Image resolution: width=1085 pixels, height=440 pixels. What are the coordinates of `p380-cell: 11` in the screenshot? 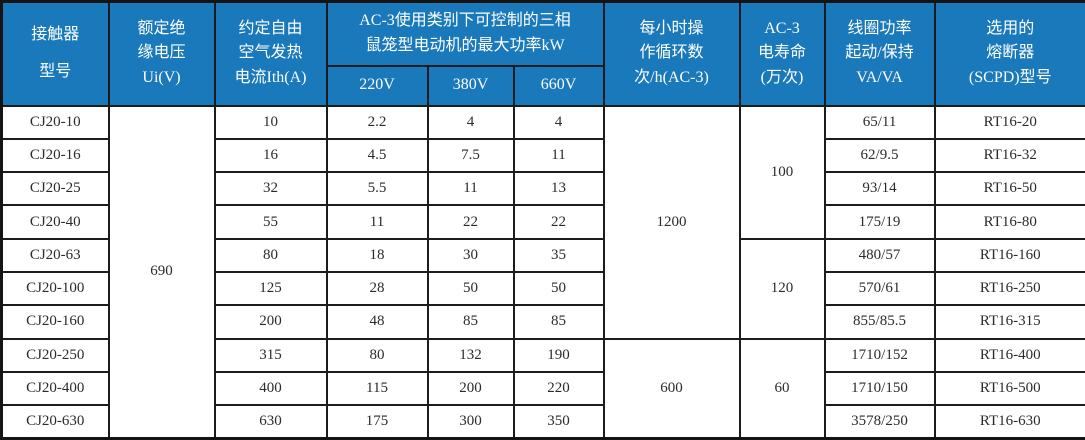 It's located at (470, 189).